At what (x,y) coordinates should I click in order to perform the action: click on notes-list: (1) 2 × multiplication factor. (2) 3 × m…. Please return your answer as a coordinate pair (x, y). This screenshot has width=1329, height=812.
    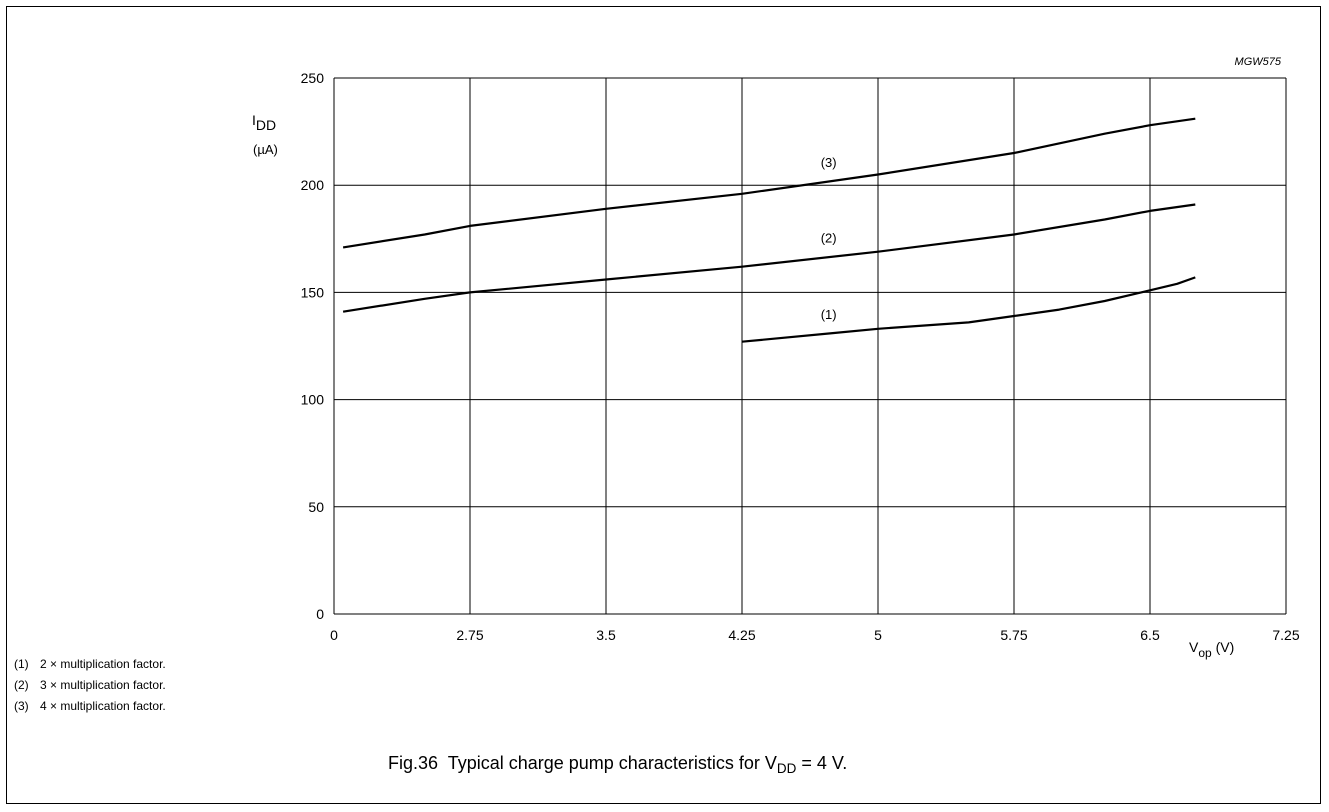
    Looking at the image, I should click on (90, 685).